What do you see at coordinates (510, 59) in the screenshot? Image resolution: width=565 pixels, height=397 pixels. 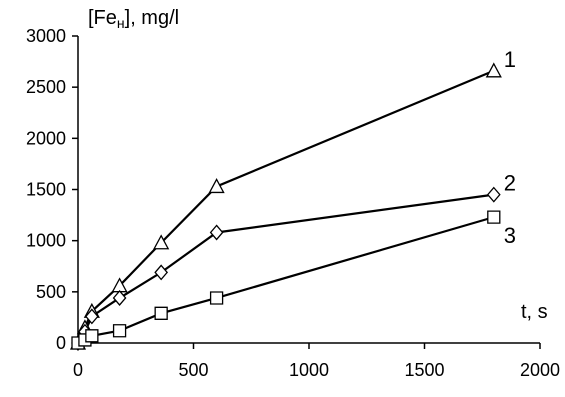 I see `series-1-label: 1` at bounding box center [510, 59].